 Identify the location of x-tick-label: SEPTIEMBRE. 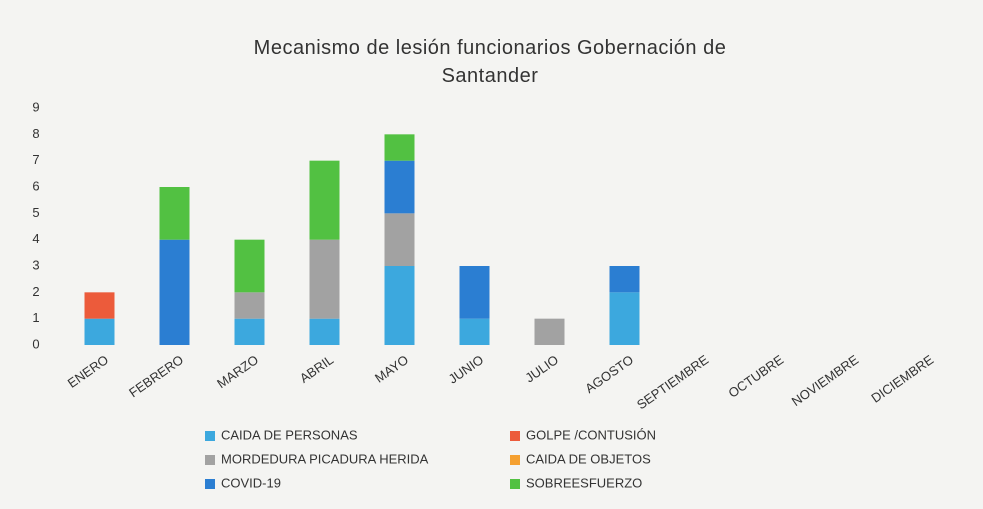
(673, 382).